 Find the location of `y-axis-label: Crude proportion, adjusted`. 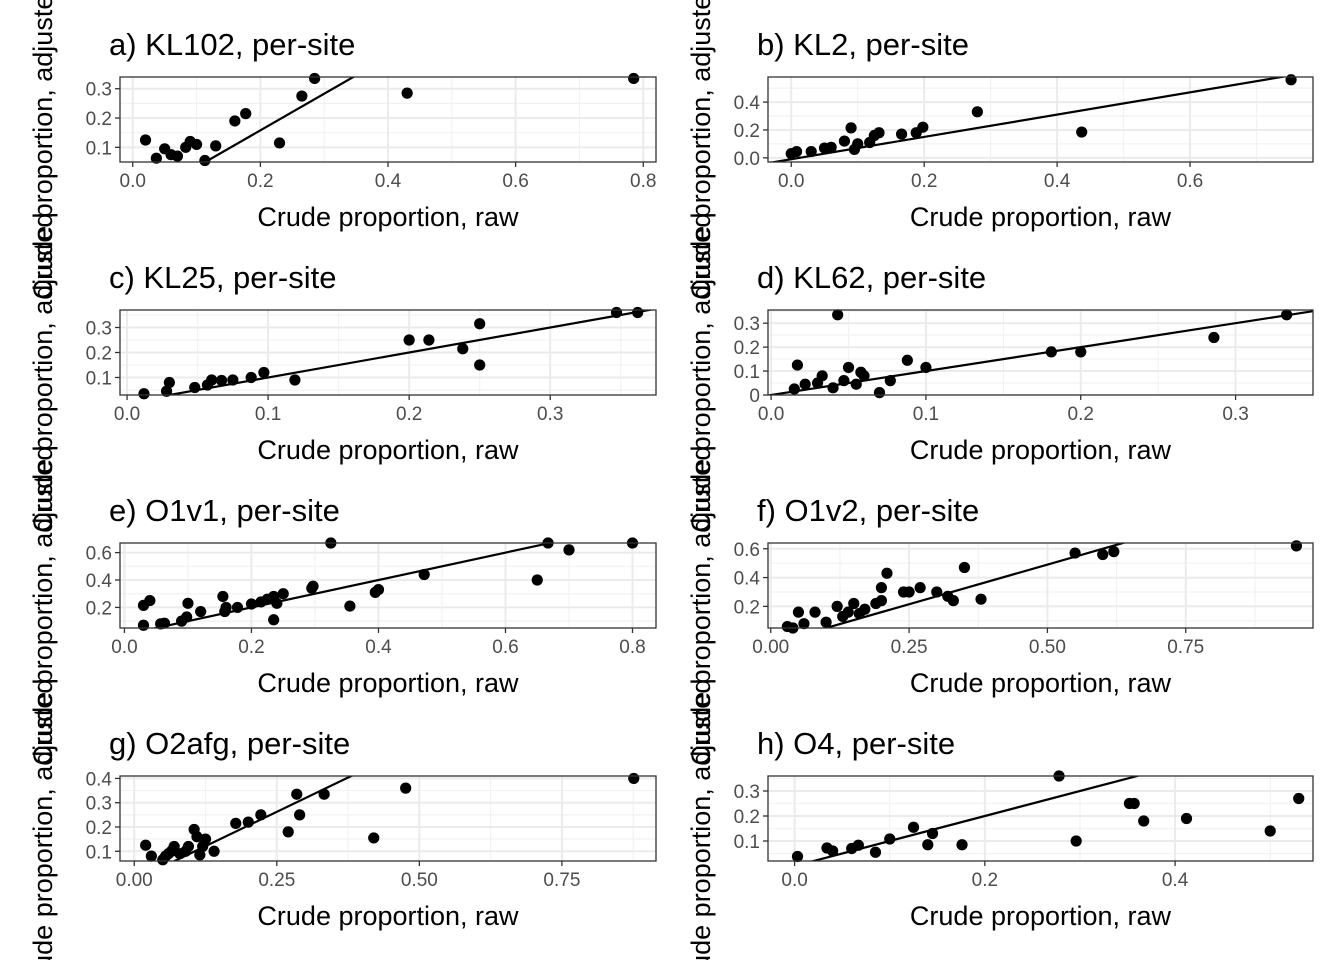

y-axis-label: Crude proportion, adjusted is located at coordinates (43, 373).